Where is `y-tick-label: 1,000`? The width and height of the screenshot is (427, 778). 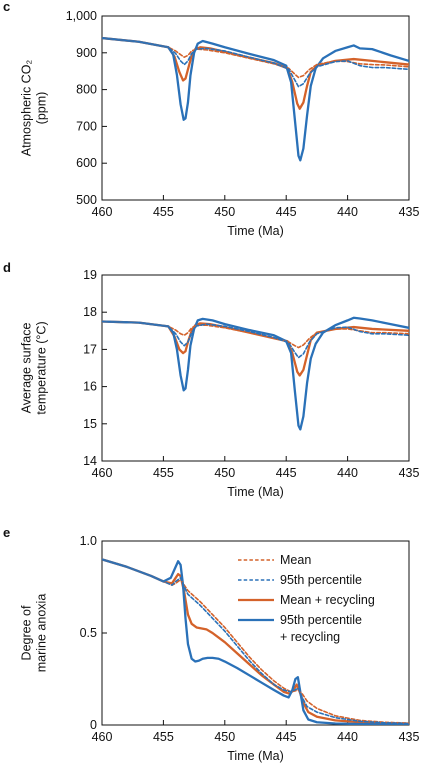
y-tick-label: 1,000 is located at coordinates (81, 16).